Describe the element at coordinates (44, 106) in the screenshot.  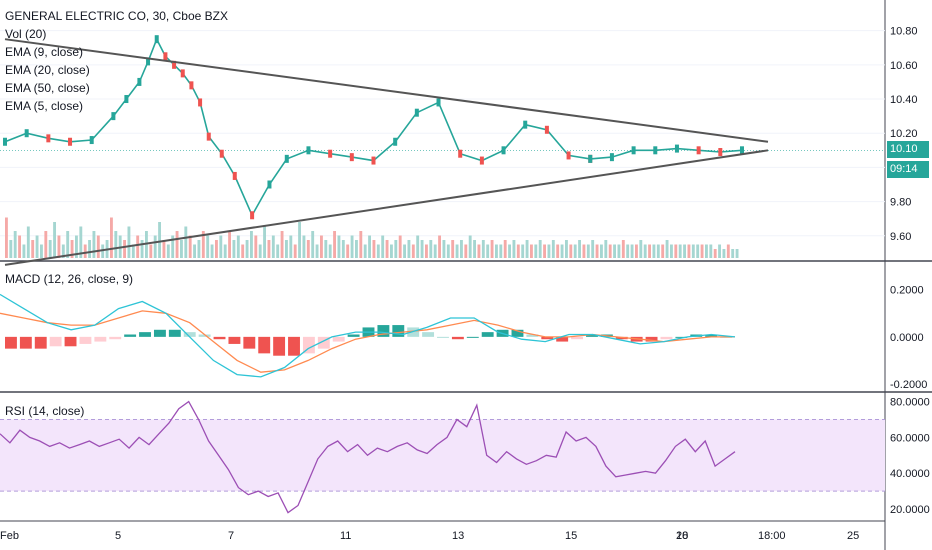
I see `legend-ema-5: EMA (5, close)` at that location.